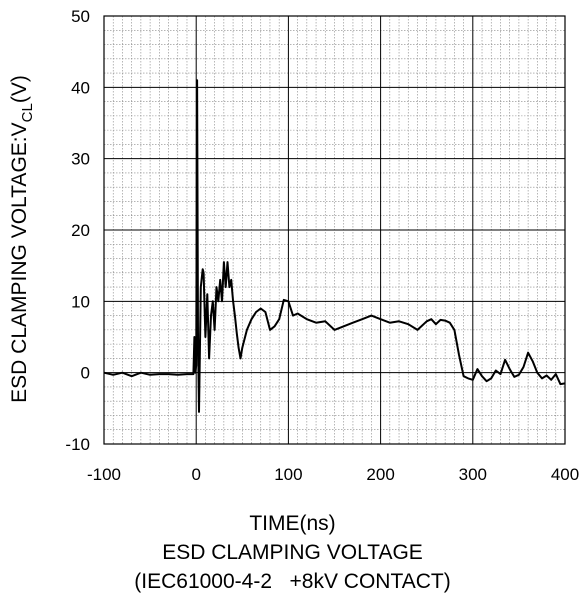  What do you see at coordinates (80, 87) in the screenshot?
I see `y-tick-label: 40` at bounding box center [80, 87].